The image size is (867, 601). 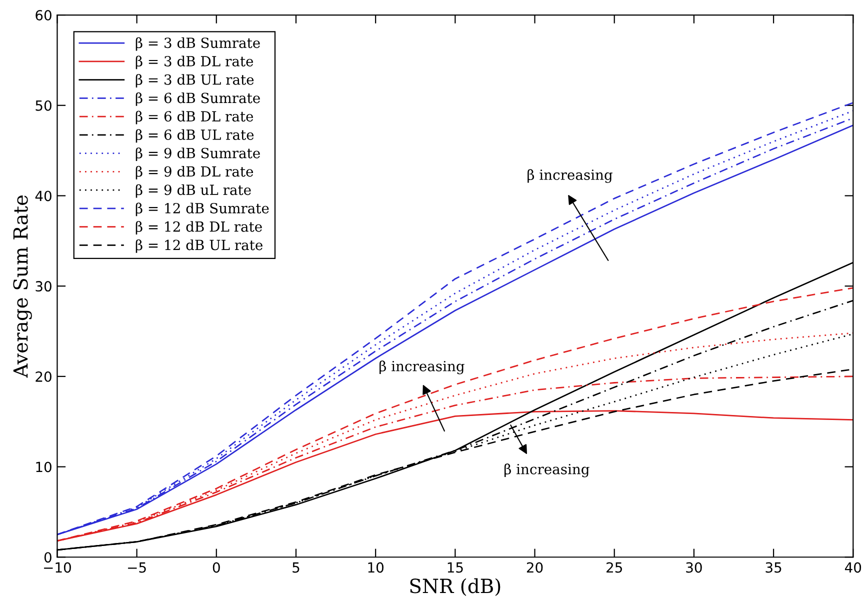 What do you see at coordinates (137, 567) in the screenshot?
I see `x-tick-label: −5` at bounding box center [137, 567].